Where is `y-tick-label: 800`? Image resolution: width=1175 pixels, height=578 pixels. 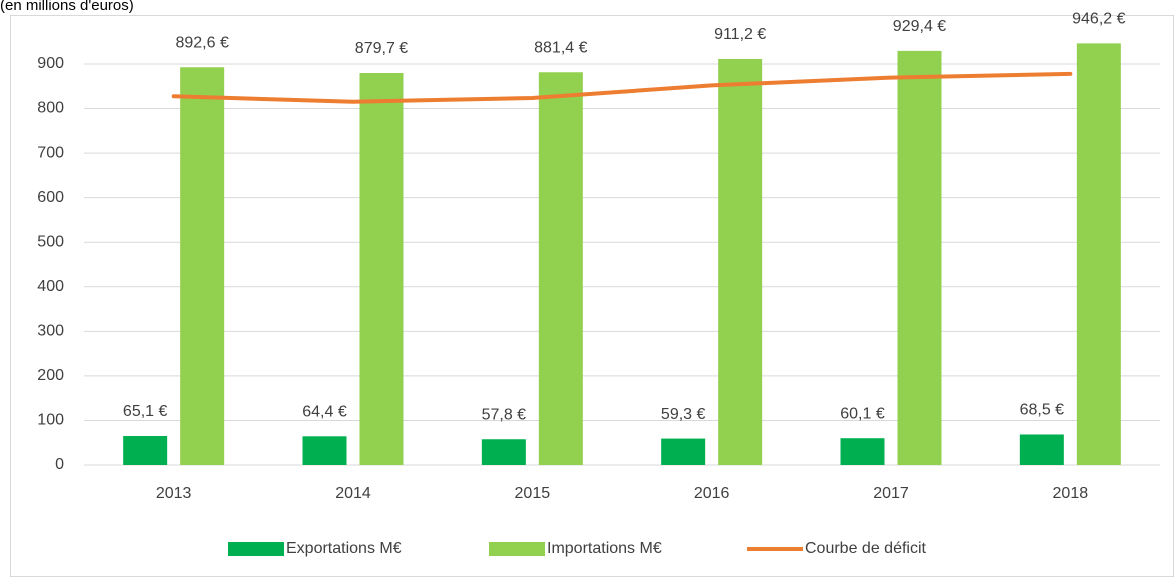
y-tick-label: 800 is located at coordinates (50, 108).